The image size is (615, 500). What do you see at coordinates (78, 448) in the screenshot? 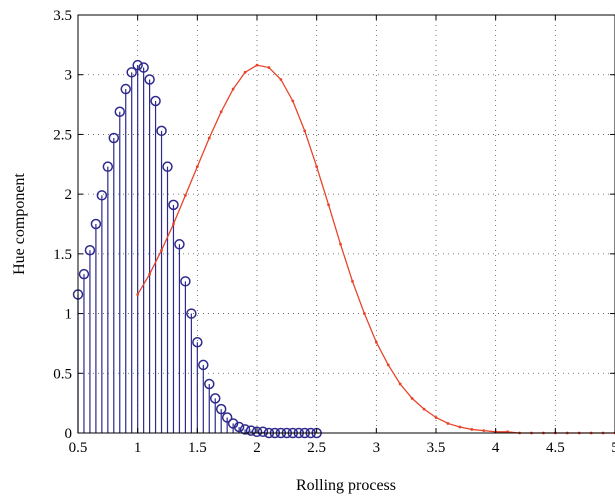
I see `x-tick-label: 0.5` at bounding box center [78, 448].